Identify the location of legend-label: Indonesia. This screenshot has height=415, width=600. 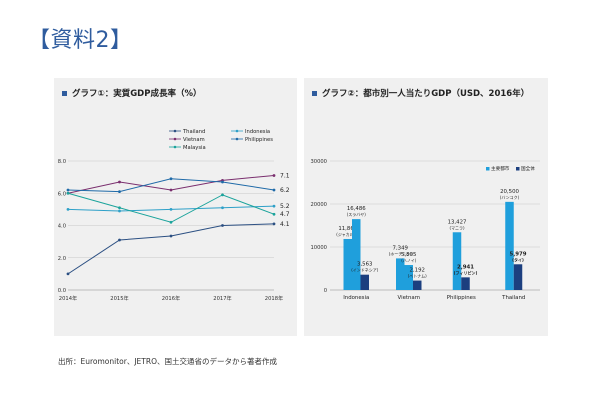
(257, 132).